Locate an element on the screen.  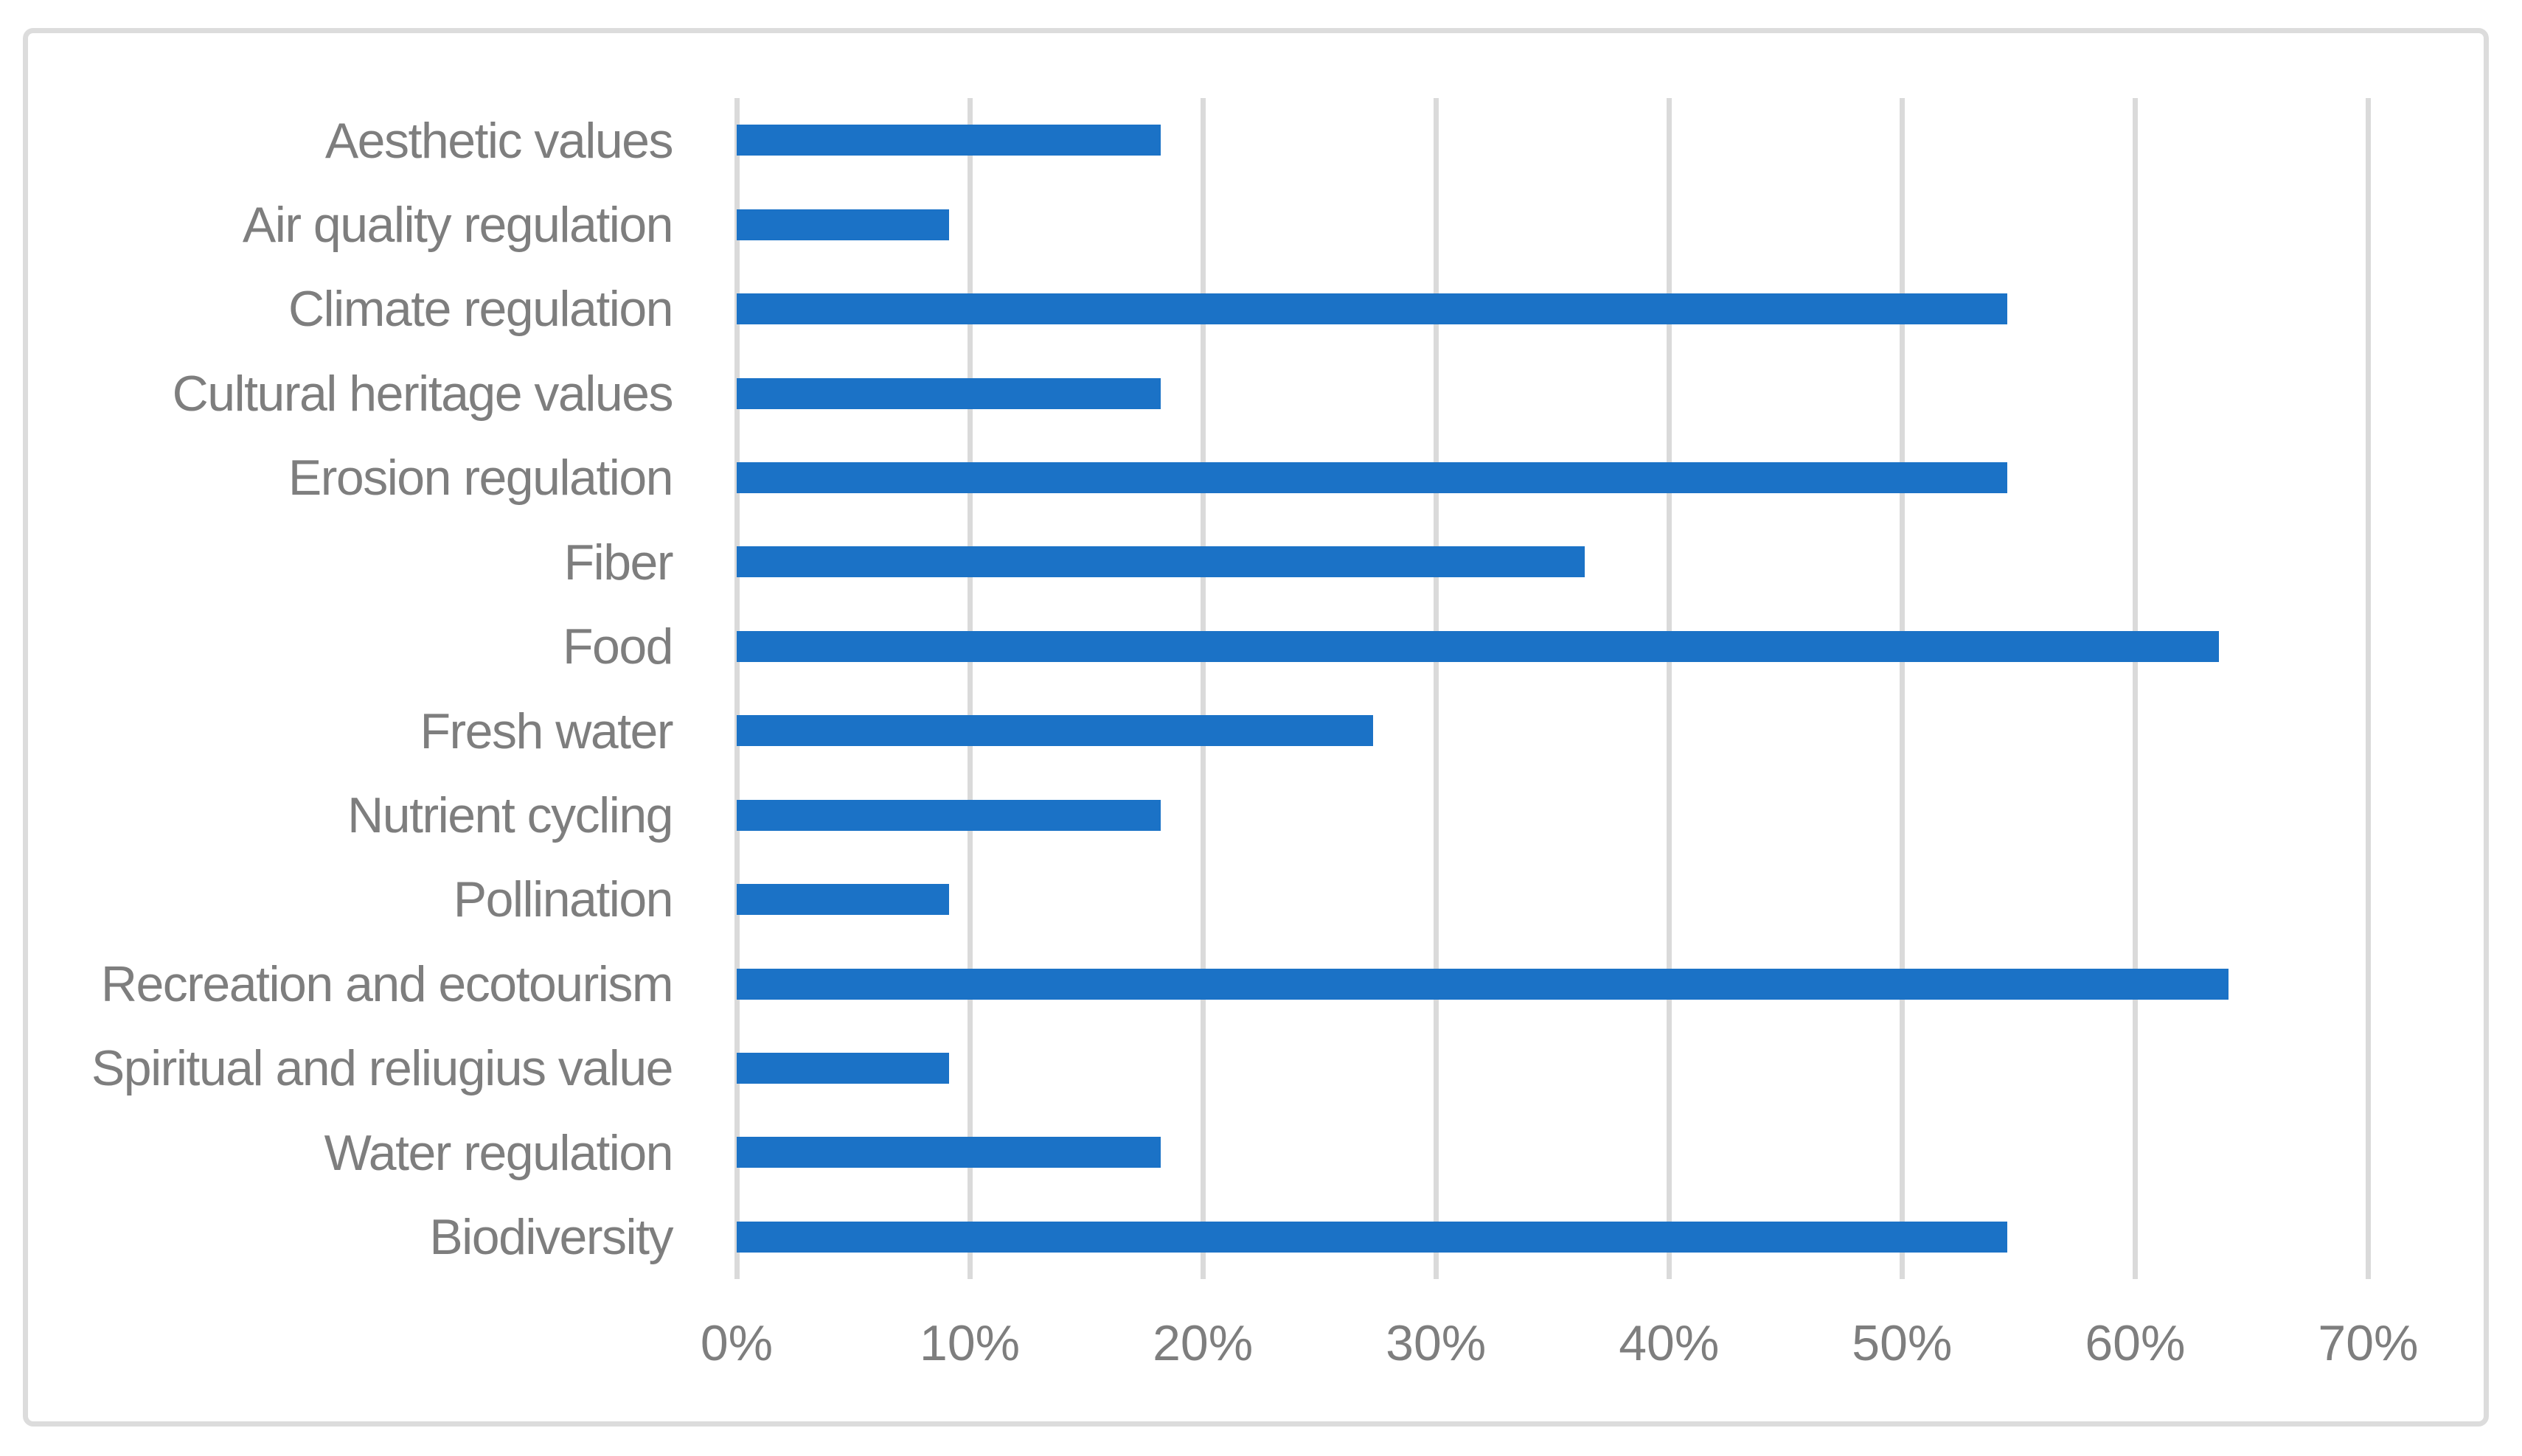
x-tick-label: 0% is located at coordinates (737, 1343).